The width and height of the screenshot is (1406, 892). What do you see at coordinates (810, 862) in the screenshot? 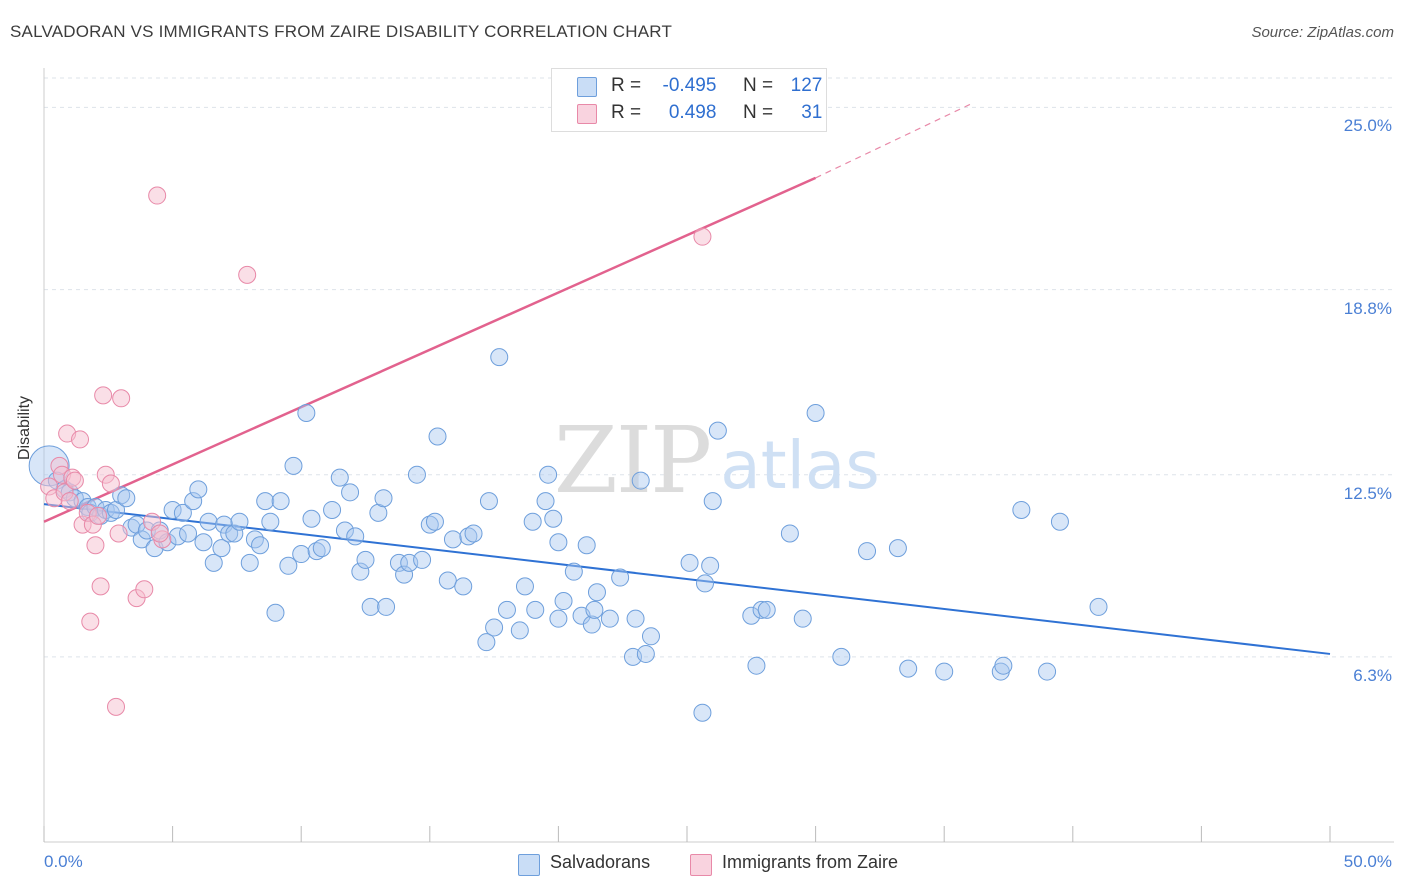
I see `bottom-legend-label: Immigrants from Zaire` at bounding box center [810, 862].